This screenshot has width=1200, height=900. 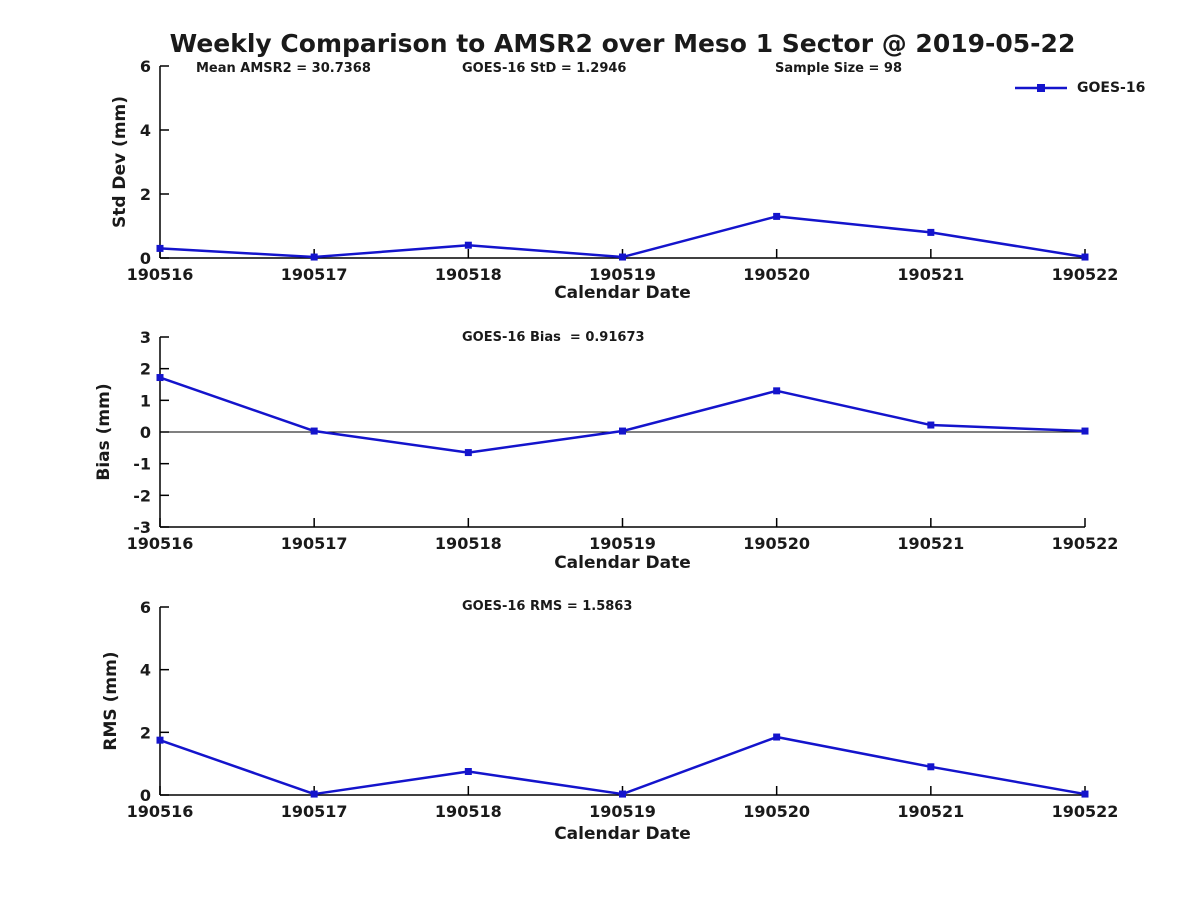 What do you see at coordinates (1111, 88) in the screenshot?
I see `legend-label: GOES-16` at bounding box center [1111, 88].